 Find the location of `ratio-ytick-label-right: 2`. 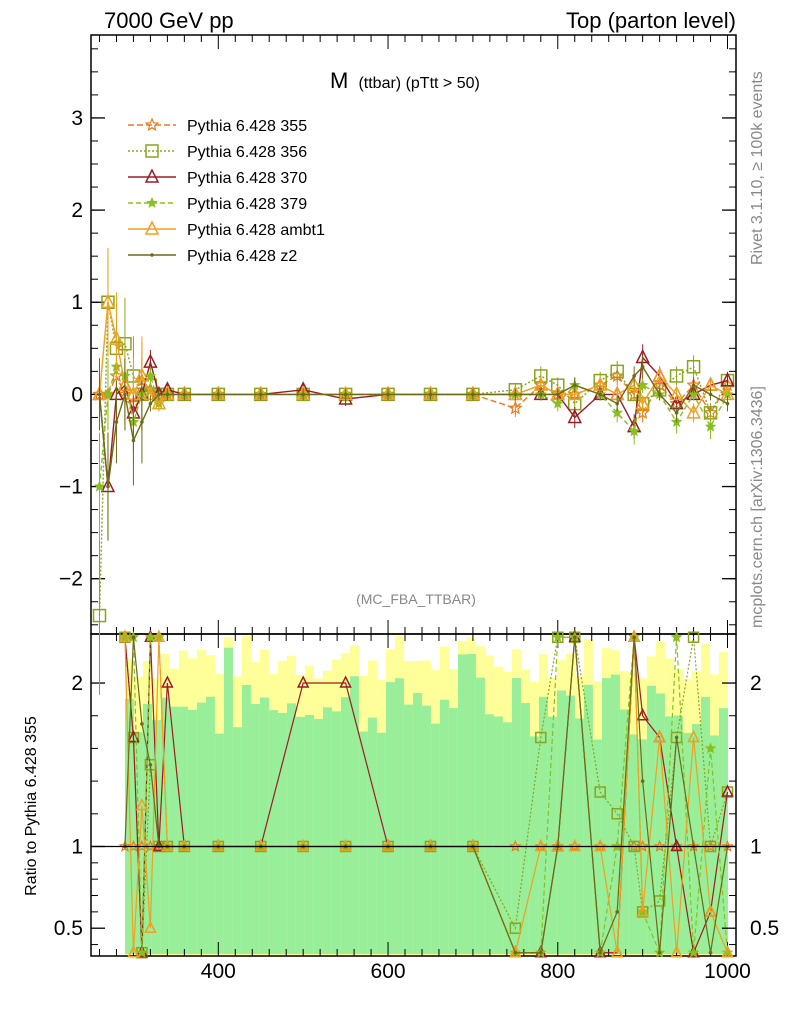

ratio-ytick-label-right: 2 is located at coordinates (756, 683).